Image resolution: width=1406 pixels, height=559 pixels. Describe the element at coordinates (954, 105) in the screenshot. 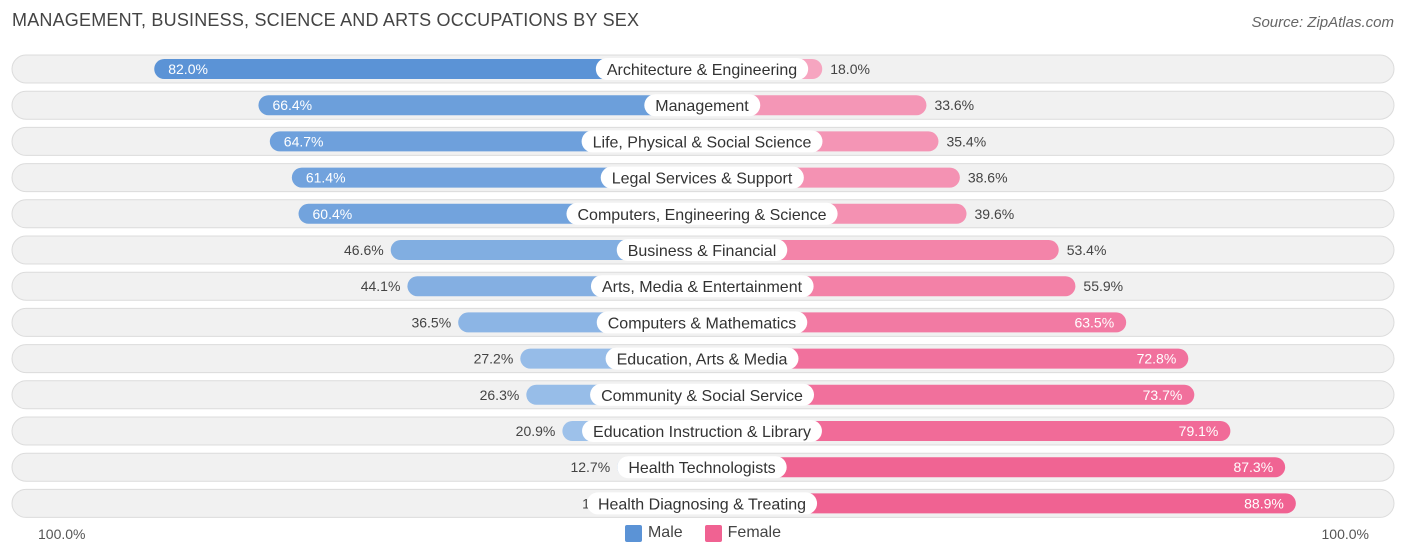

I see `value-label-female: 33.6%` at that location.